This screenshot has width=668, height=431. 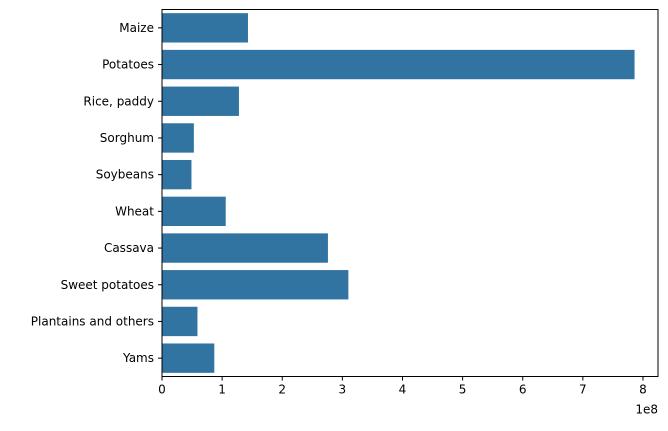 I want to click on bar-wheat, so click(x=194, y=211).